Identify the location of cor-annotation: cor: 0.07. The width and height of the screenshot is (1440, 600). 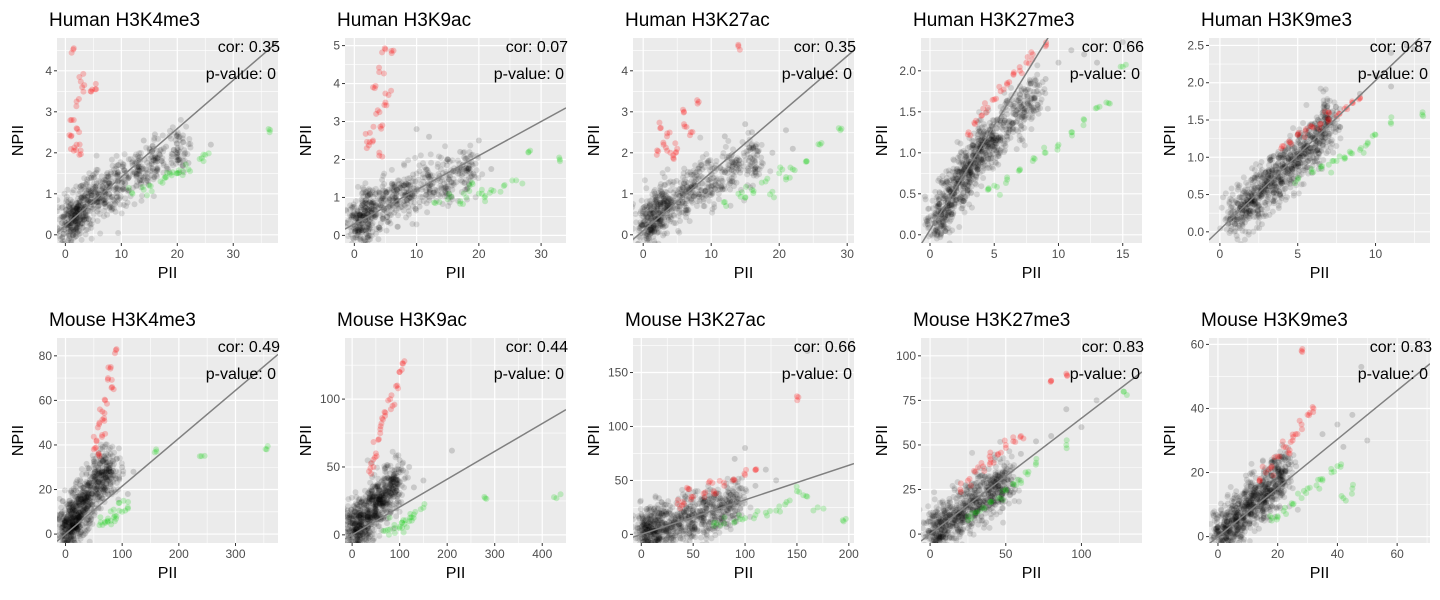
(537, 47).